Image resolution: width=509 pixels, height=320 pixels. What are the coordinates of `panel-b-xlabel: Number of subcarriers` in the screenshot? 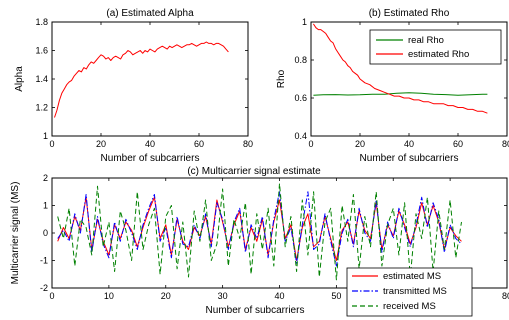 It's located at (409, 158).